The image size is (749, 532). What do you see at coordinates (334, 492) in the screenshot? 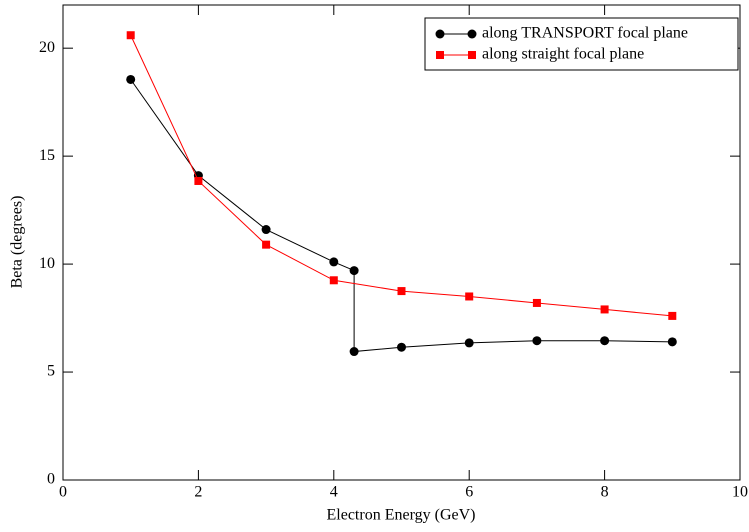
I see `x-tick-label: 4` at bounding box center [334, 492].